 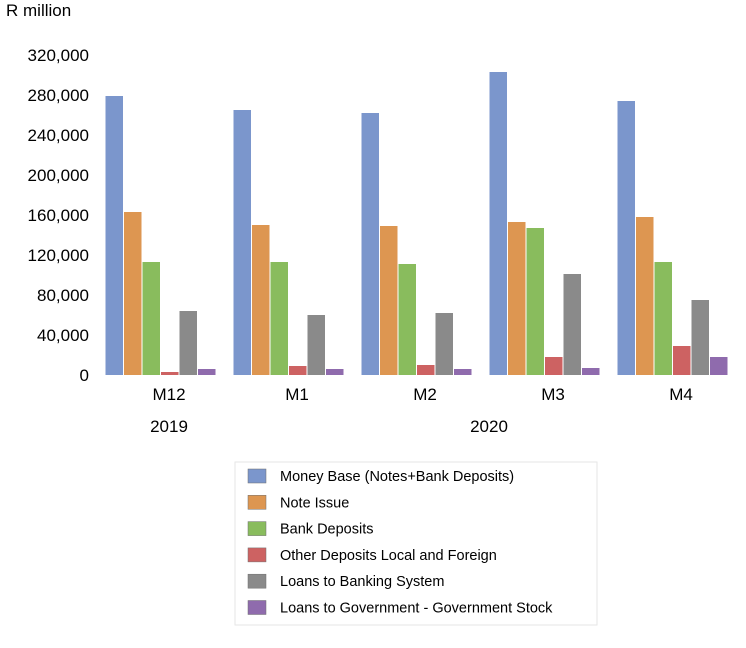 What do you see at coordinates (58, 175) in the screenshot?
I see `y-tick-label: 200,000` at bounding box center [58, 175].